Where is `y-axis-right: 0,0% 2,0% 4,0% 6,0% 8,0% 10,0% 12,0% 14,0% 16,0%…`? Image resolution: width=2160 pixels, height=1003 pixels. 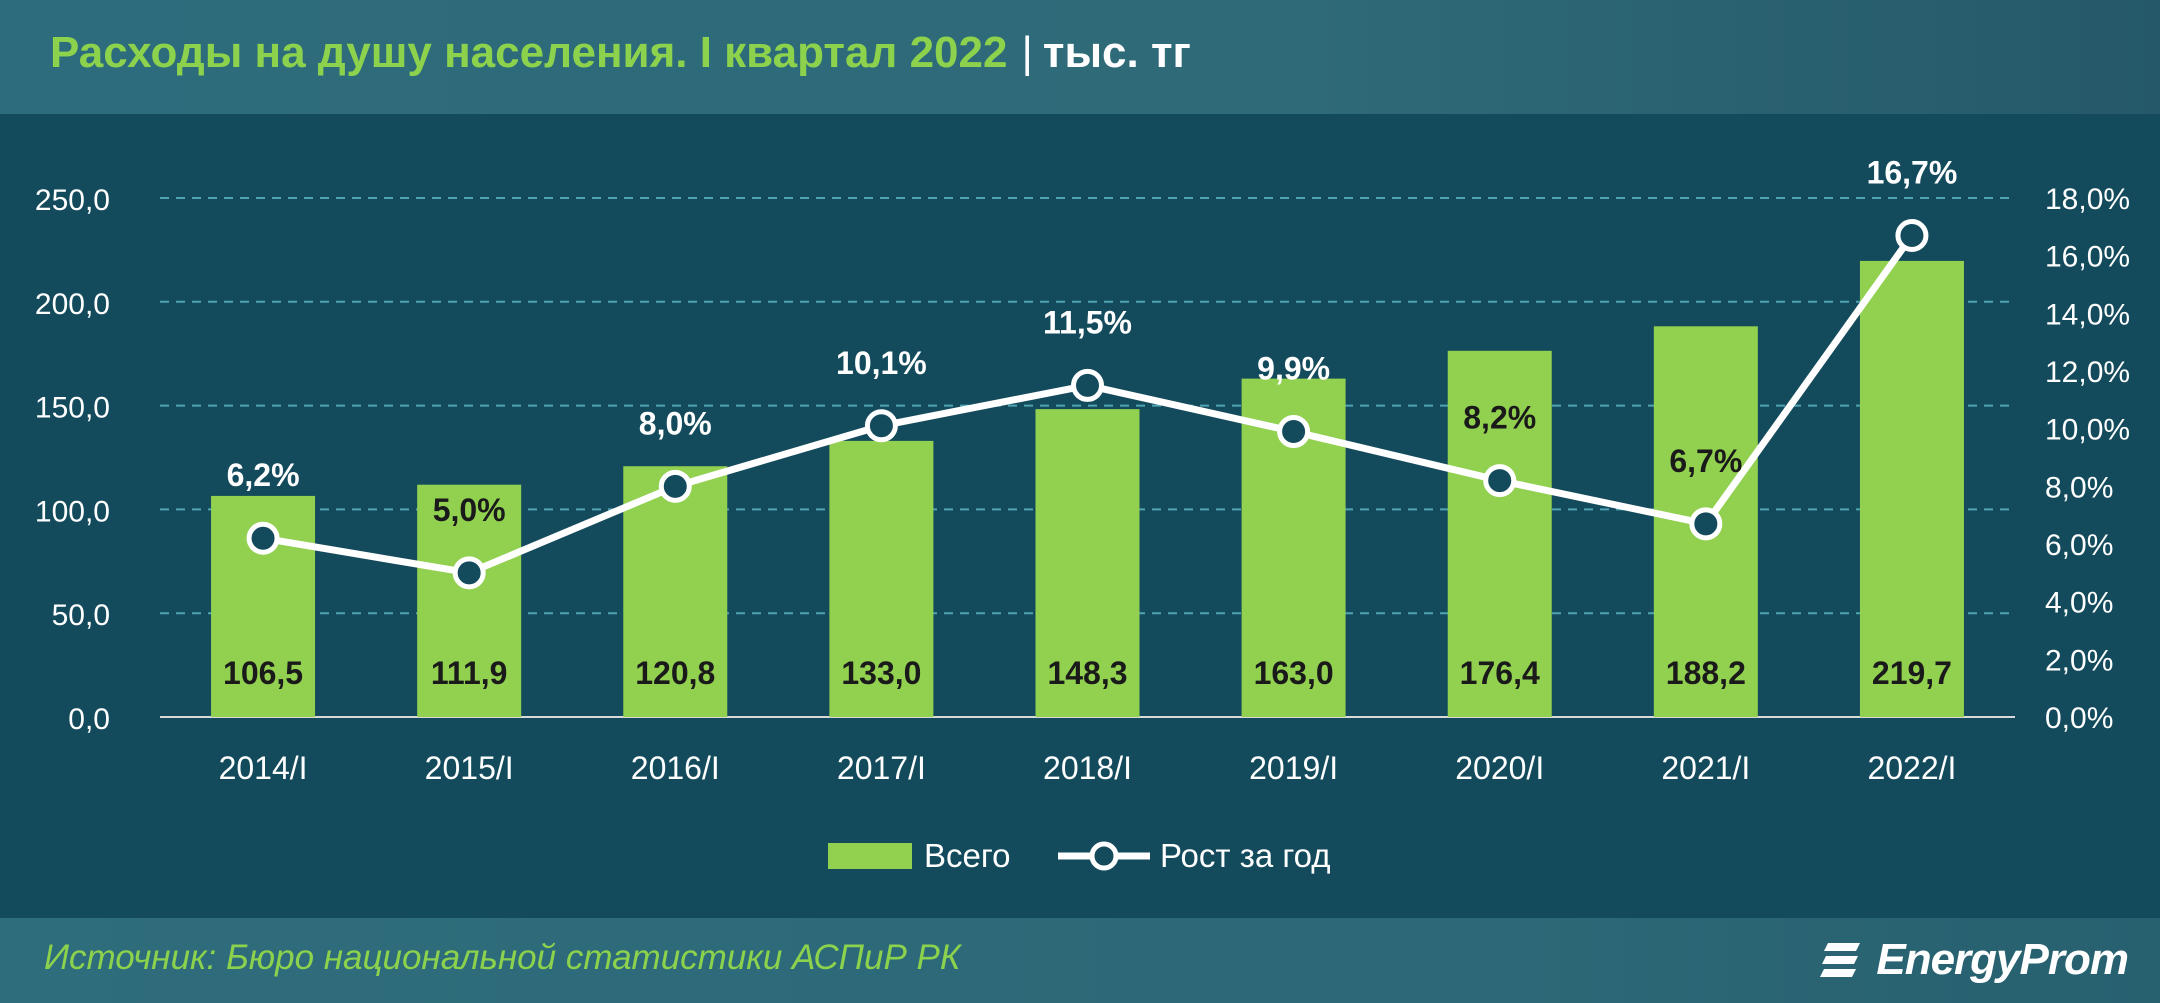
y-axis-right: 0,0% 2,0% 4,0% 6,0% 8,0% 10,0% 12,0% 14,0% 16,0%… is located at coordinates (2087, 459).